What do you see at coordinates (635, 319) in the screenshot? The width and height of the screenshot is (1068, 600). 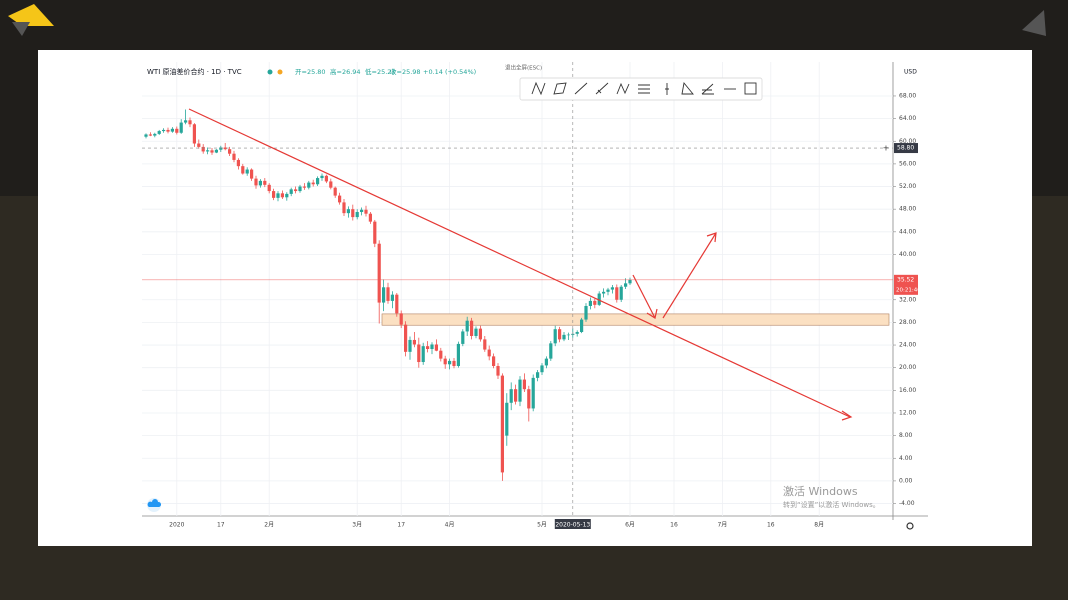 I see `support-zone` at bounding box center [635, 319].